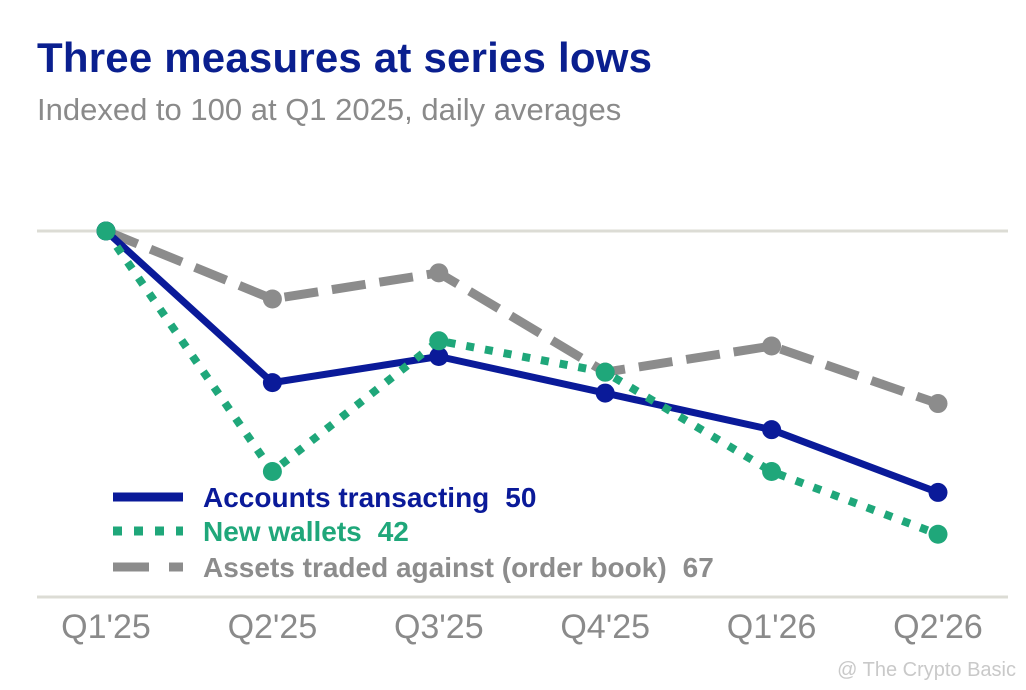 This screenshot has height=690, width=1026. I want to click on legend-label-2: New wallets 42, so click(306, 531).